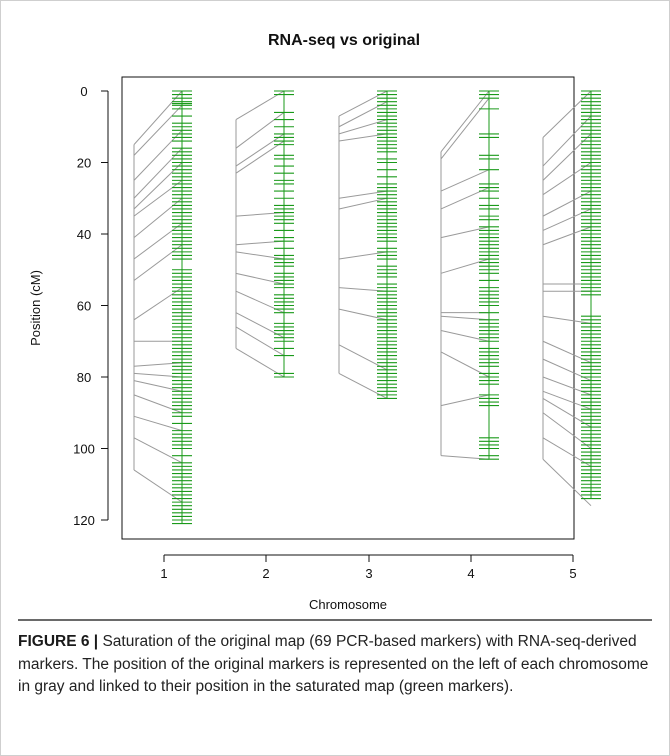 The image size is (670, 756). I want to click on x-axis: 1 2 3 4 5, so click(368, 567).